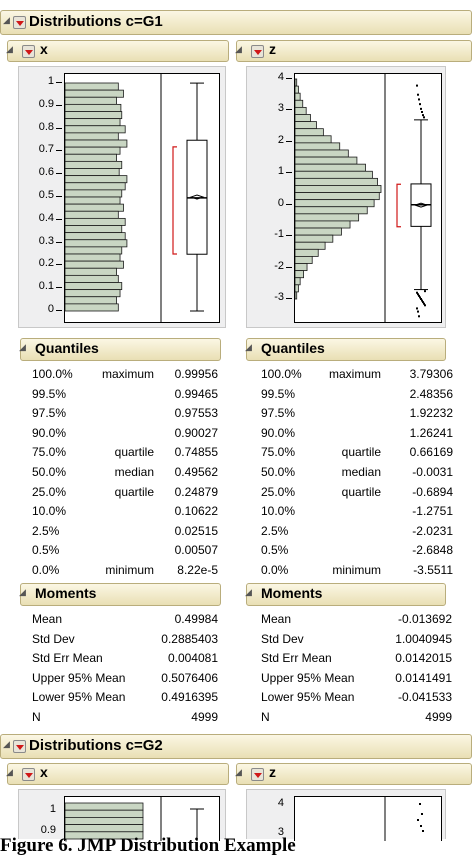  I want to click on moment-row: Std Dev 1.0040945, so click(359, 640).